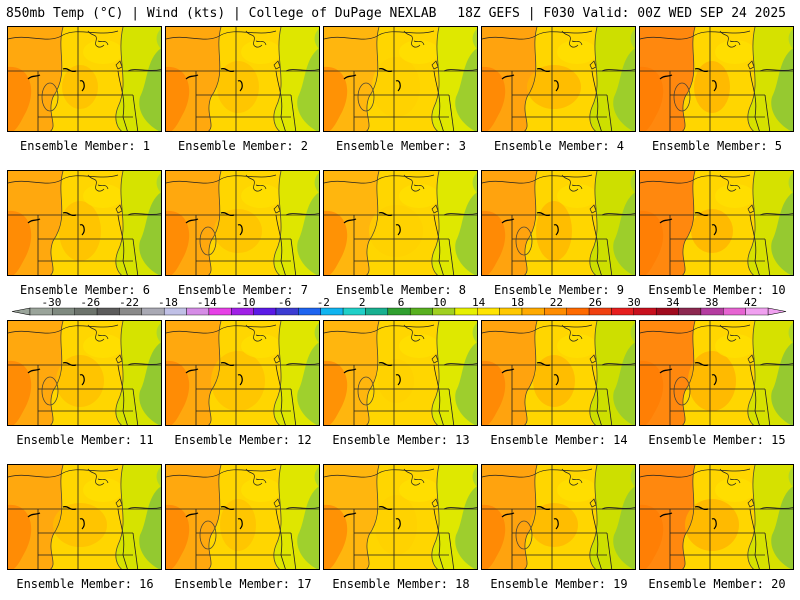 This screenshot has width=800, height=600. Describe the element at coordinates (243, 146) in the screenshot. I see `ensemble-member-label: Ensemble Member: 2` at that location.